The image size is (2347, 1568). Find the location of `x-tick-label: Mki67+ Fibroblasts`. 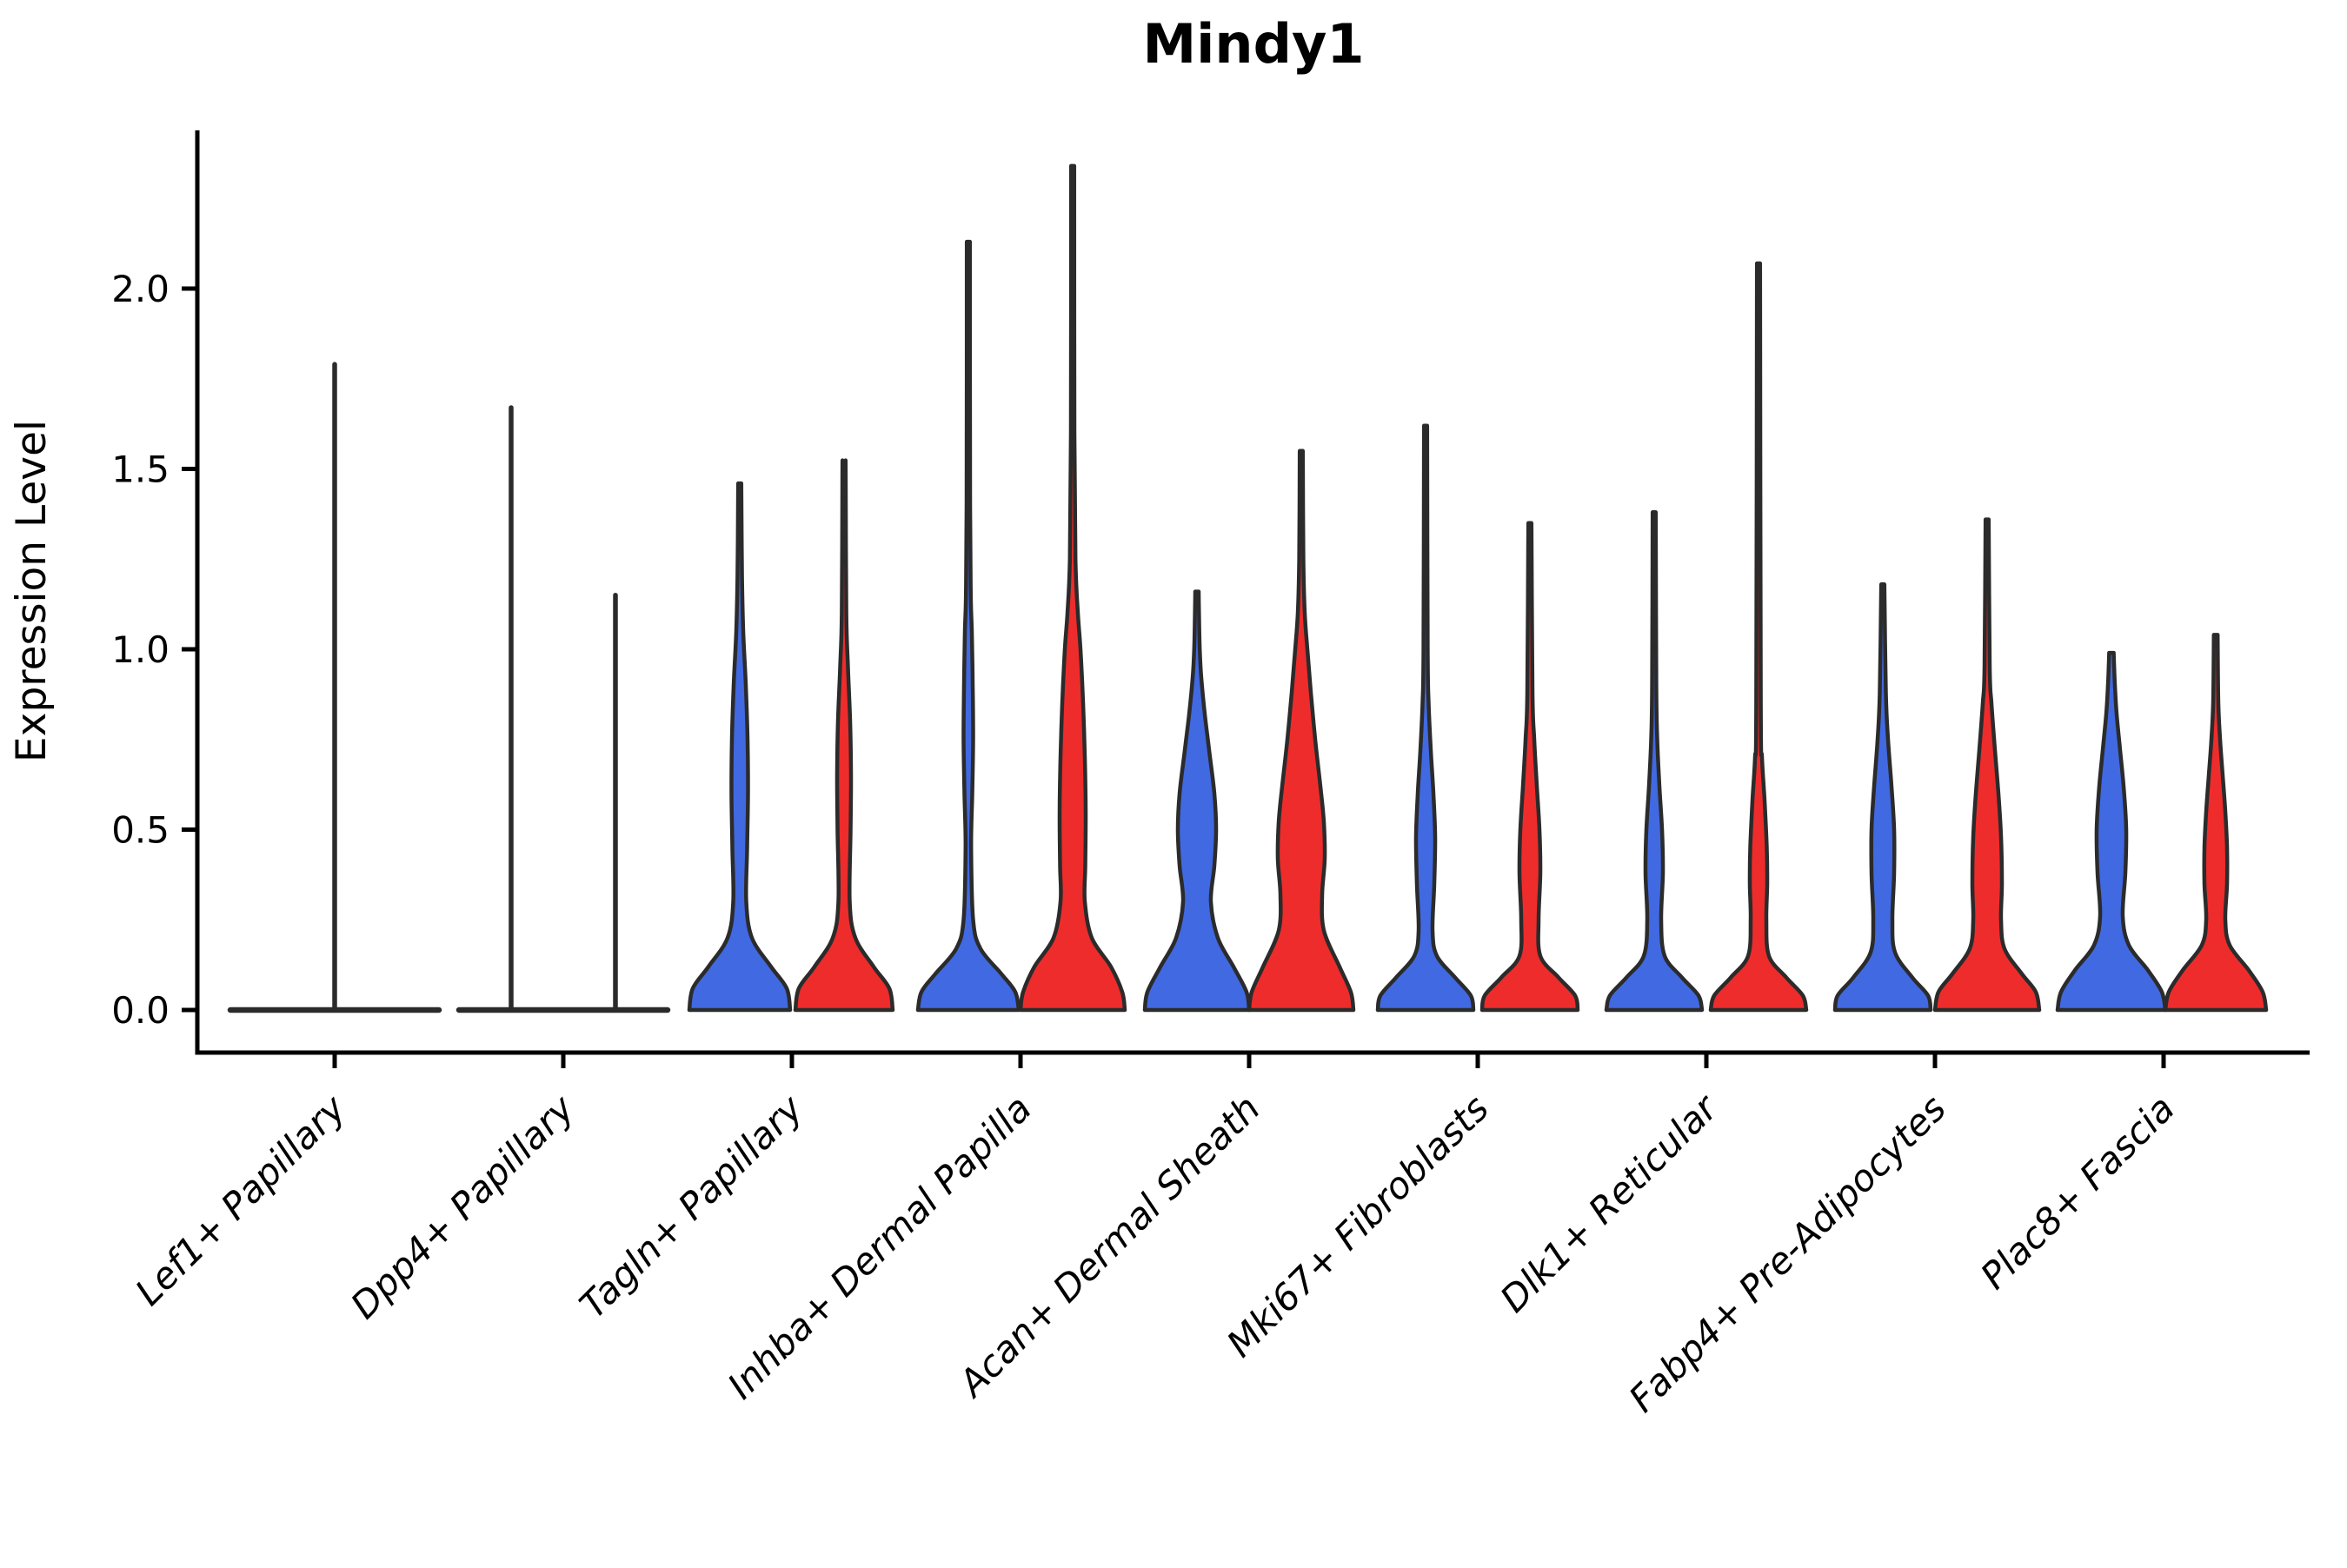

x-tick-label: Mki67+ Fibroblasts is located at coordinates (1358, 1225).